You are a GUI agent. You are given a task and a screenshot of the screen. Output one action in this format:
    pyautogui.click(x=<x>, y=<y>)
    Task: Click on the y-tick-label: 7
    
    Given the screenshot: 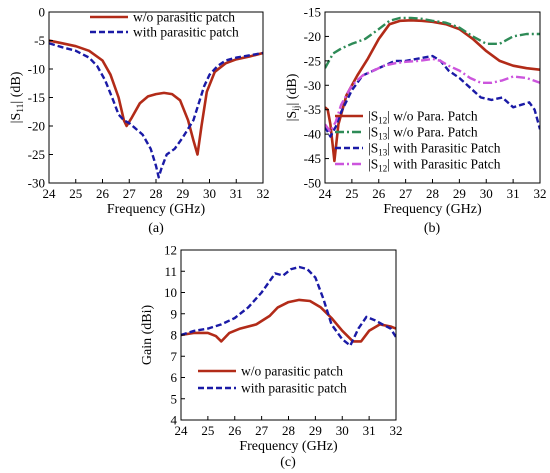 What is the action you would take?
    pyautogui.click(x=174, y=356)
    